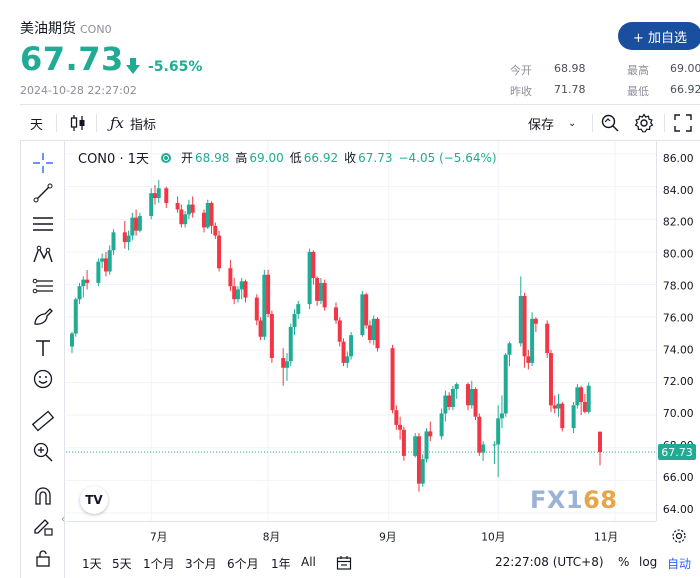 The width and height of the screenshot is (700, 578). What do you see at coordinates (243, 564) in the screenshot?
I see `range-6m: 6个月` at bounding box center [243, 564].